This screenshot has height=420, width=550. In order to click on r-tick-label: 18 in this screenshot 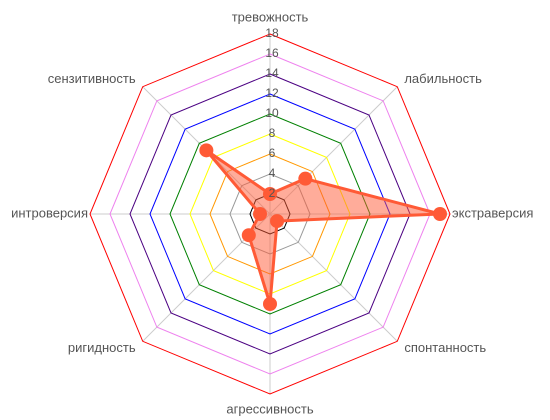, I will do `click(272, 33)`.